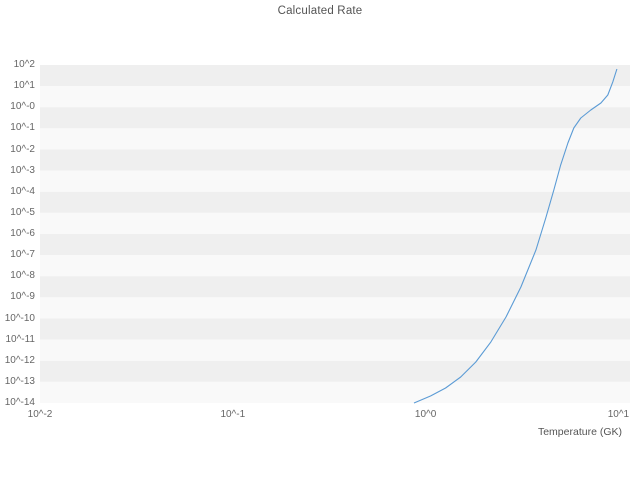  What do you see at coordinates (19, 360) in the screenshot?
I see `y-tick-label: 10^-12` at bounding box center [19, 360].